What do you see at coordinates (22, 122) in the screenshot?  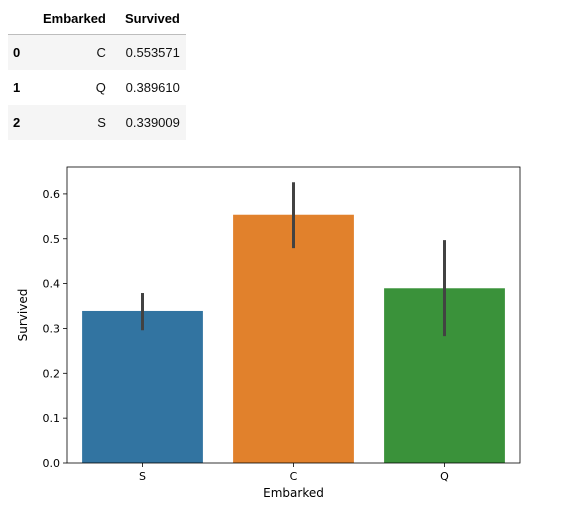 I see `row-index: 2` at bounding box center [22, 122].